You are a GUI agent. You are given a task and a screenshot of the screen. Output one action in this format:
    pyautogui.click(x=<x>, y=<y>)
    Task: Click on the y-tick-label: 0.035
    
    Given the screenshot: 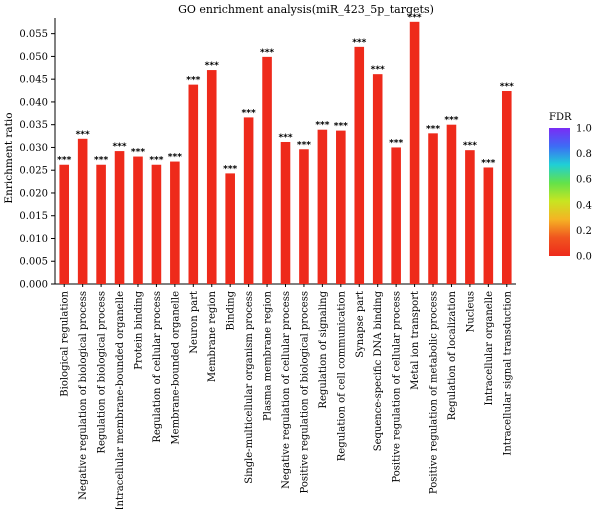 What is the action you would take?
    pyautogui.click(x=33, y=125)
    